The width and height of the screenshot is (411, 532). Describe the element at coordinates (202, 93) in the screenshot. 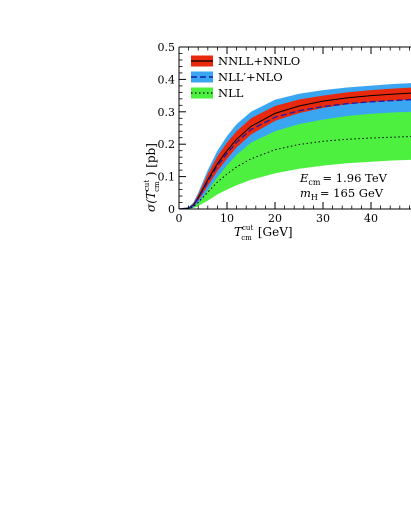

I see `legend-swatch` at that location.